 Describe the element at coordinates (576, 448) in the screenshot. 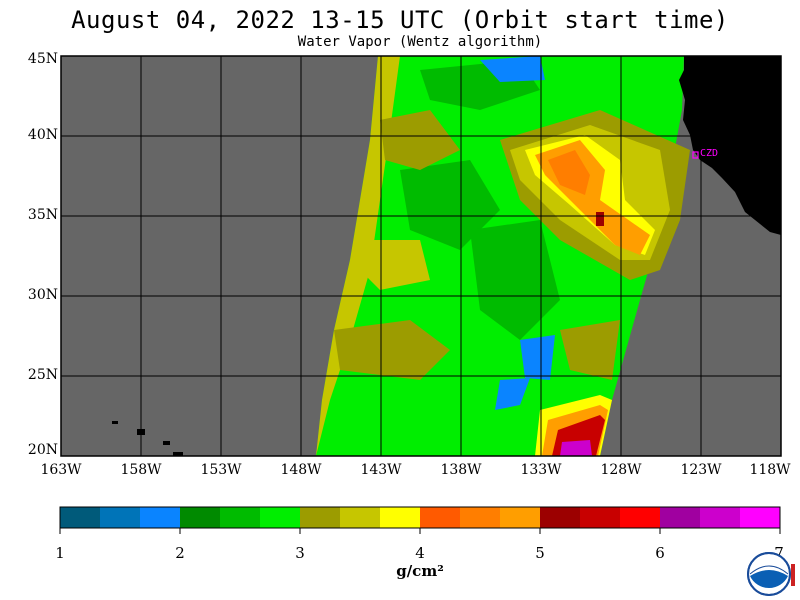

I see `south-magenta` at that location.